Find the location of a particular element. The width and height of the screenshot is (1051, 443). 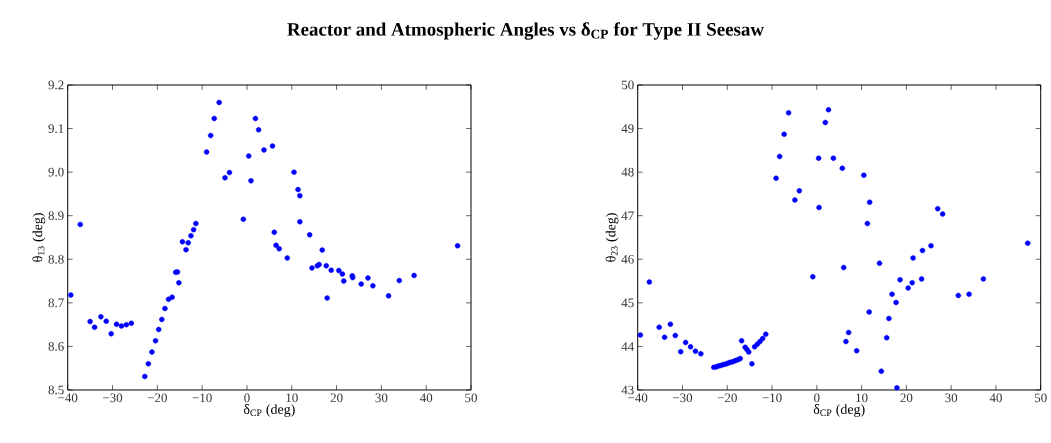

y-tick-label: 43 is located at coordinates (627, 390).